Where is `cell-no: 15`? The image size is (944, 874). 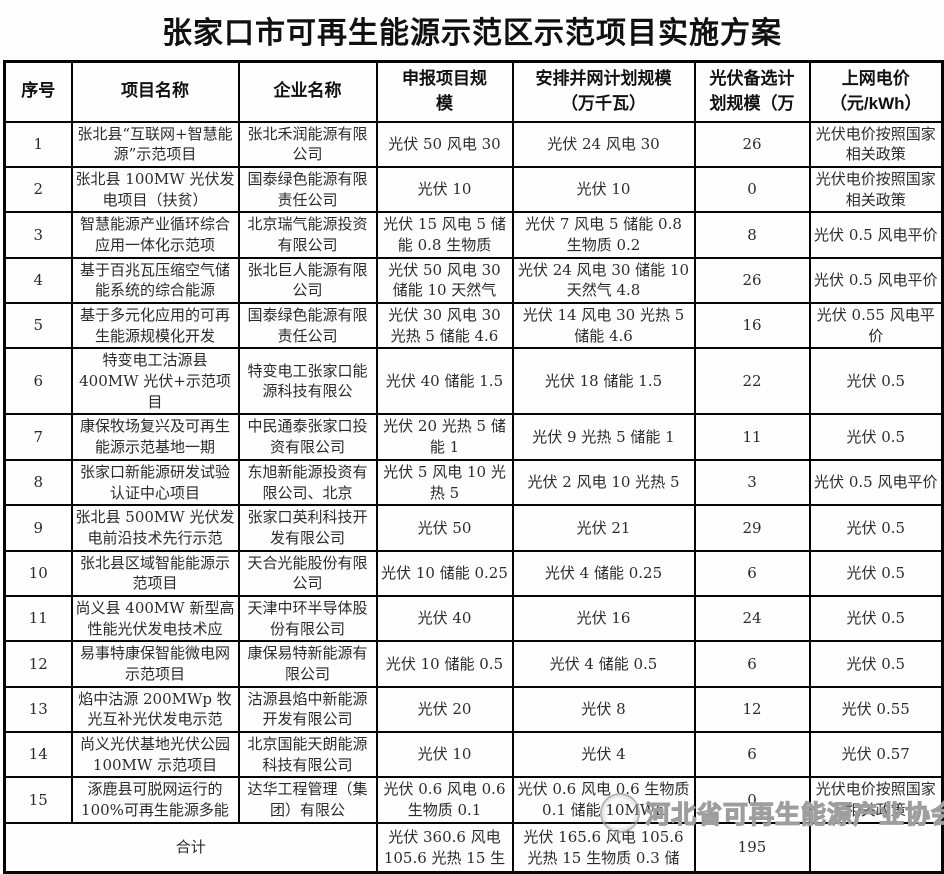 cell-no: 15 is located at coordinates (38, 800).